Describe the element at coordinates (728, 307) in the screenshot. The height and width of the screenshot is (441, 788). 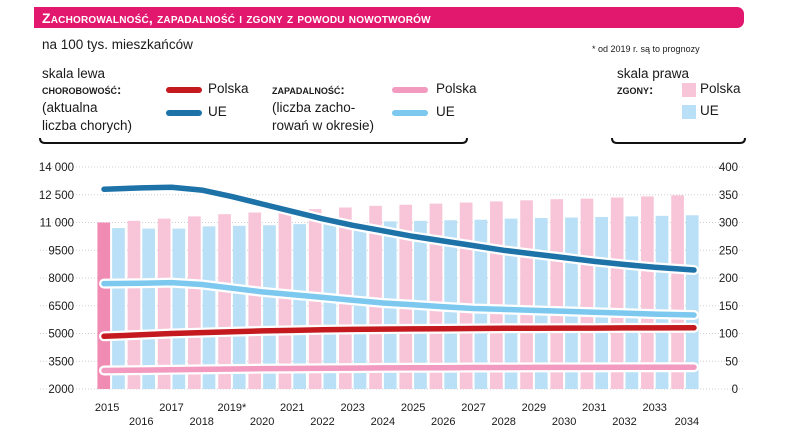
I see `y-right-tick-label: 150` at that location.